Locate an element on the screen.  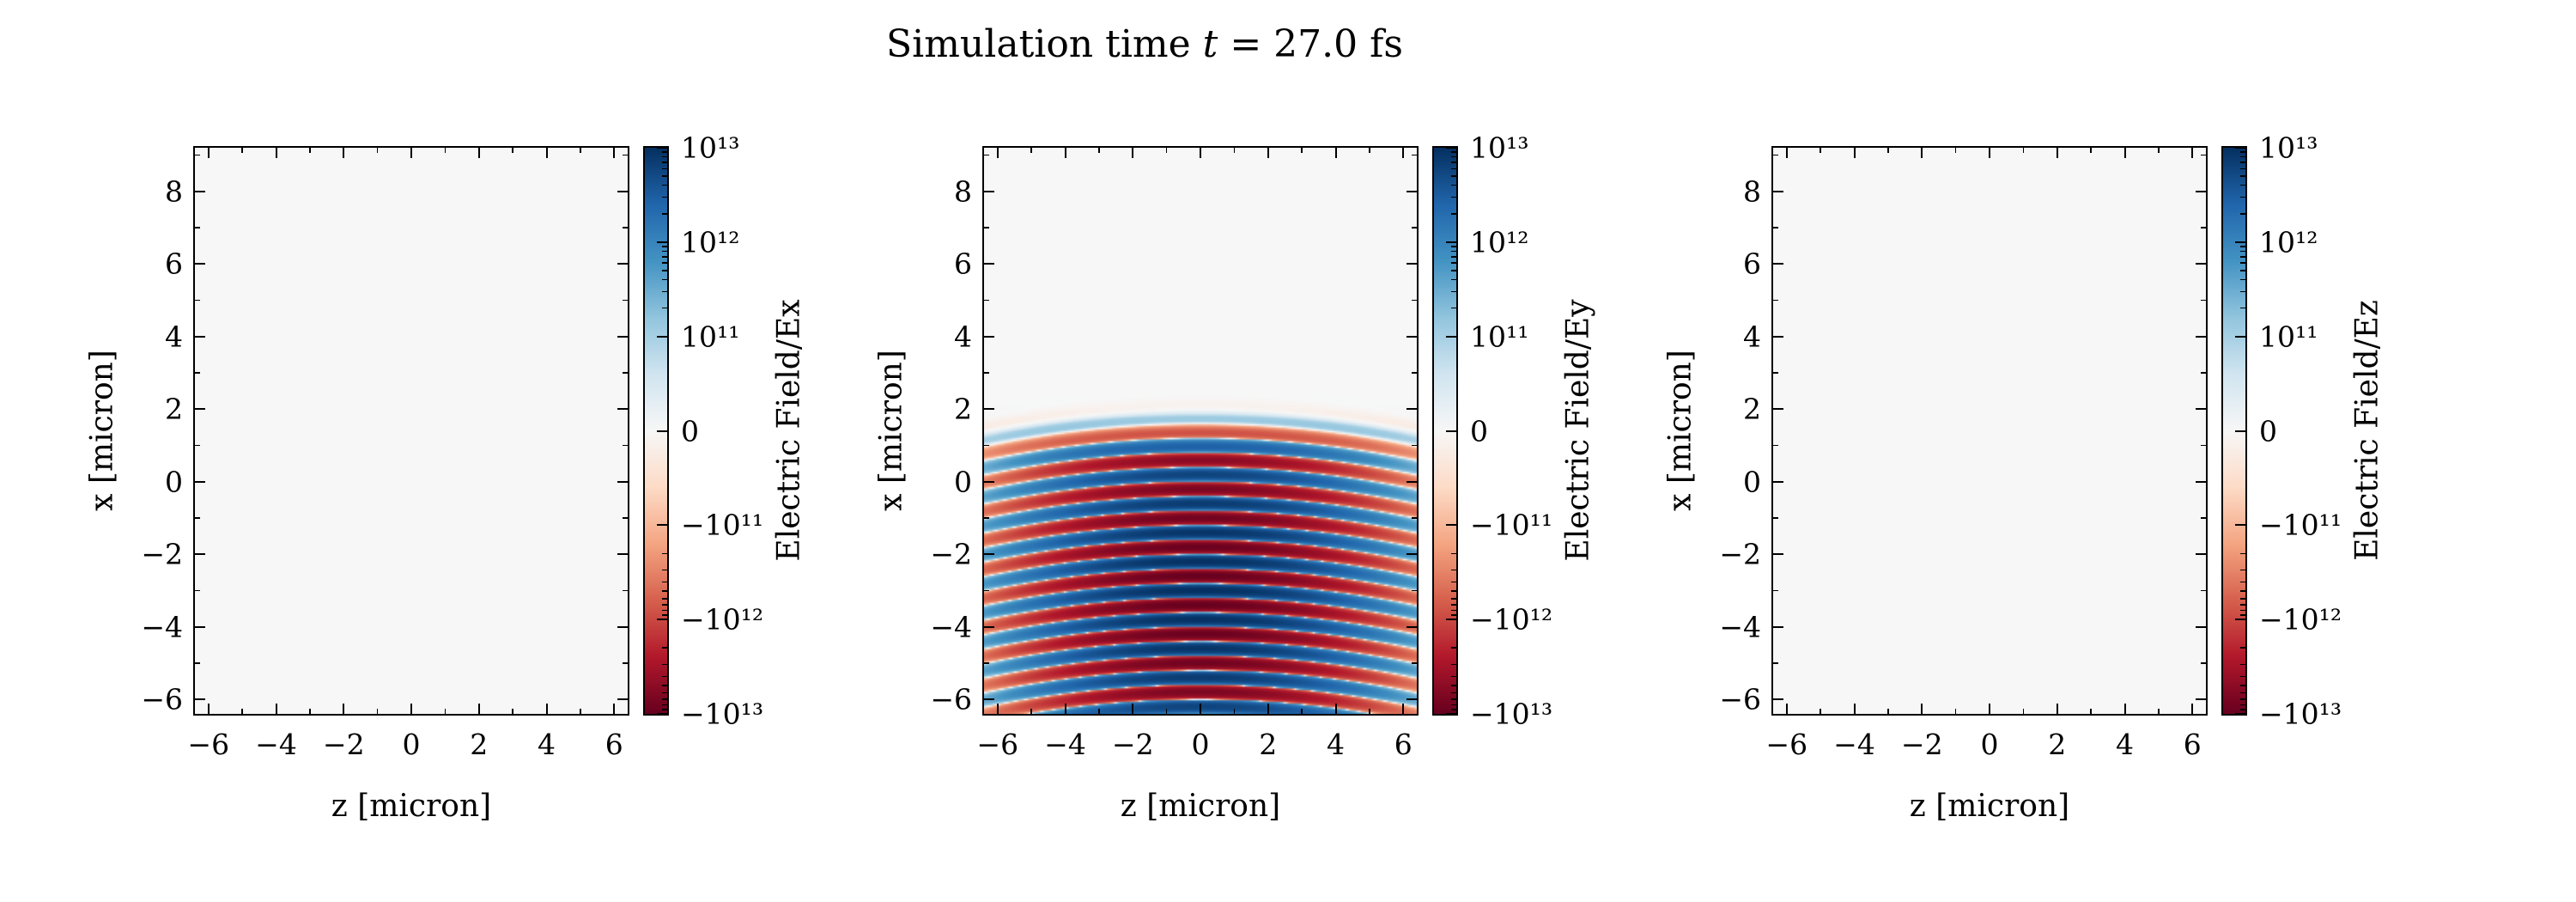
x-tick-label: −6 is located at coordinates (208, 744).